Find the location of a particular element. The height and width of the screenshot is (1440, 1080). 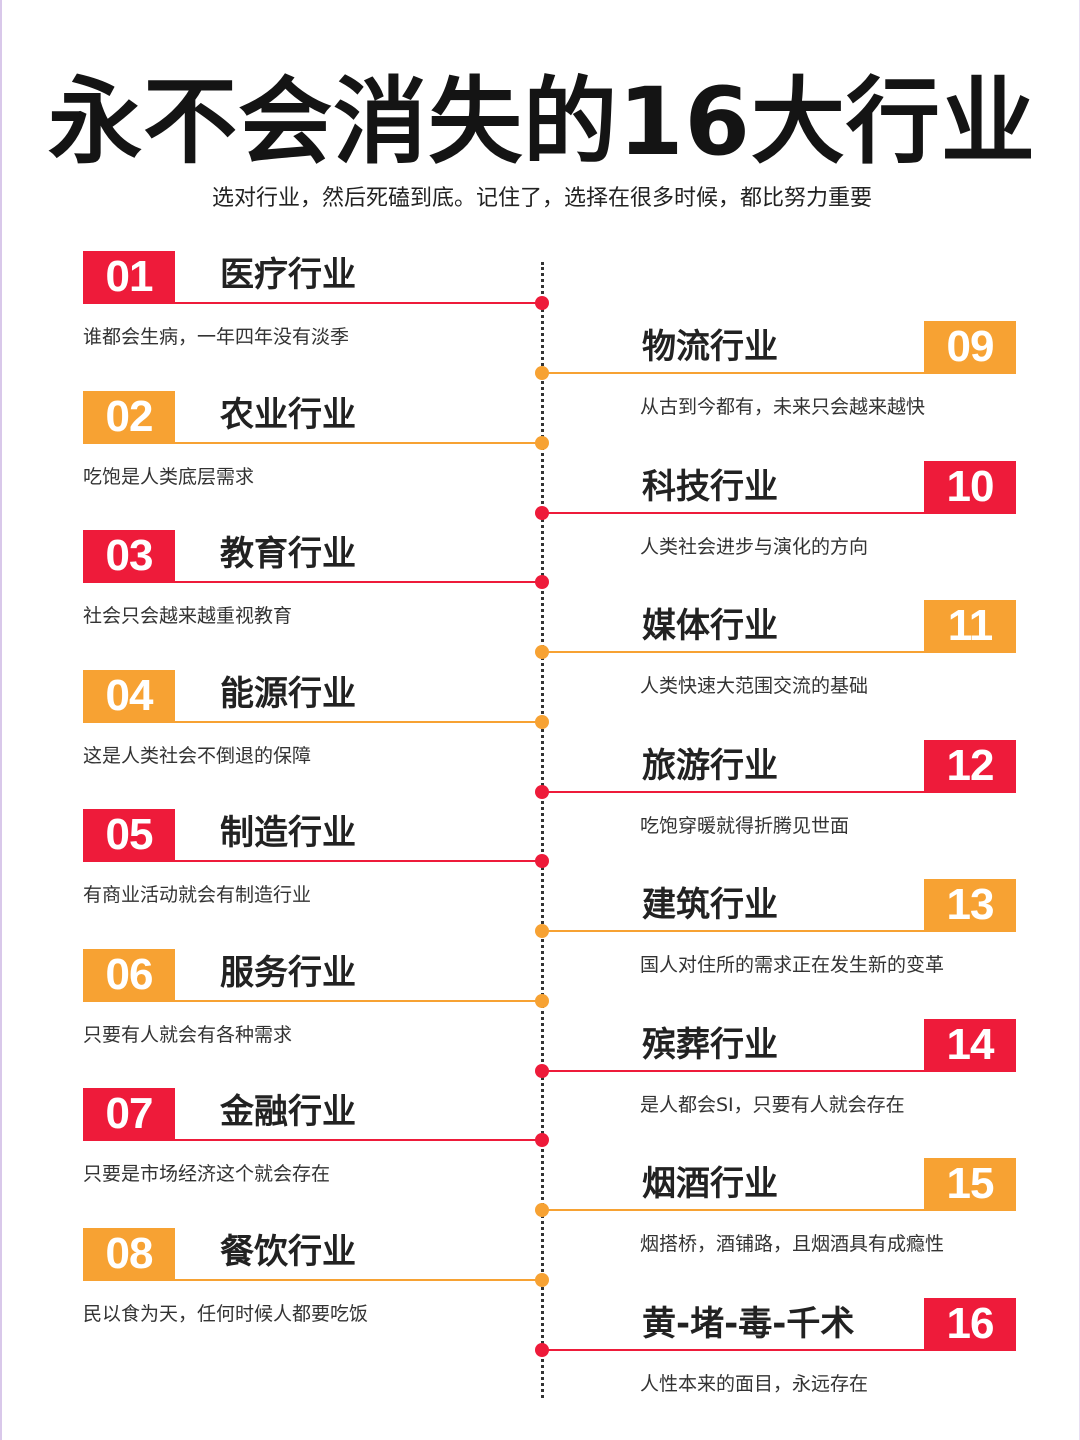

industry-number-badge: 05 is located at coordinates (129, 835).